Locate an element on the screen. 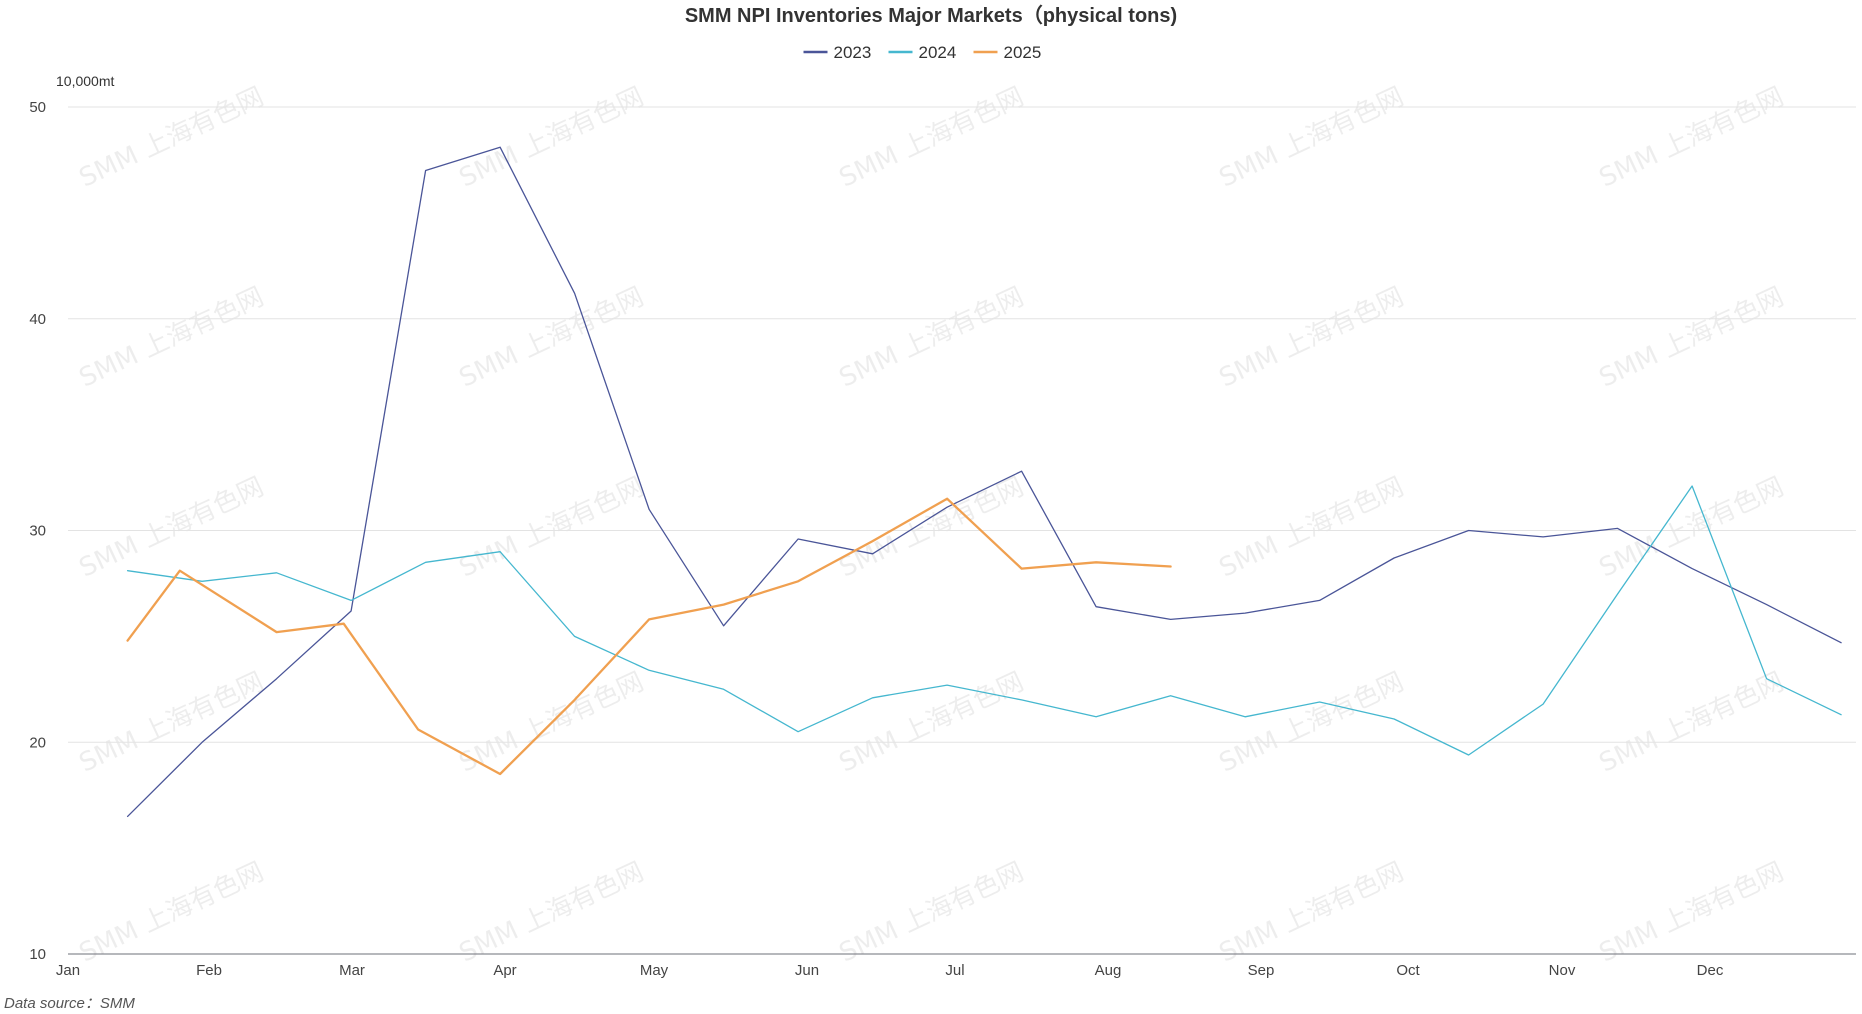 This screenshot has width=1862, height=1014. legend-label: 2024 is located at coordinates (938, 52).